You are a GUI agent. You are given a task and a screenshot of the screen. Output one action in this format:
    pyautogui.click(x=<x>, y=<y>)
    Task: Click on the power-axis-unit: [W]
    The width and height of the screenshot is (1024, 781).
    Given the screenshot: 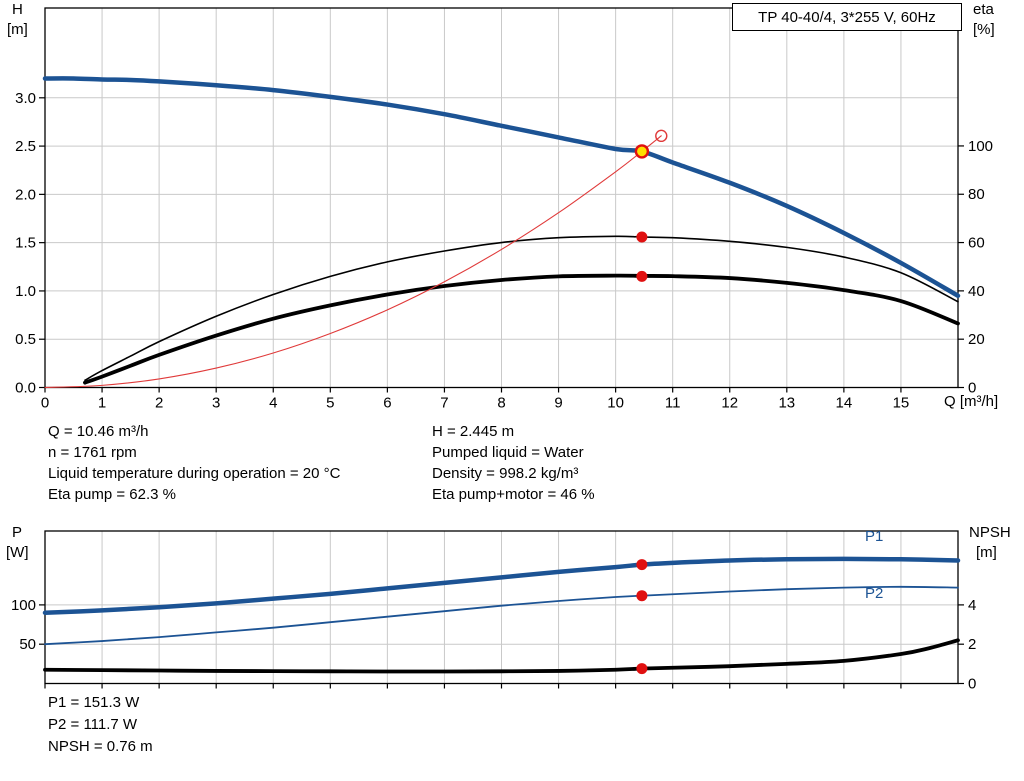 What is the action you would take?
    pyautogui.click(x=17, y=552)
    